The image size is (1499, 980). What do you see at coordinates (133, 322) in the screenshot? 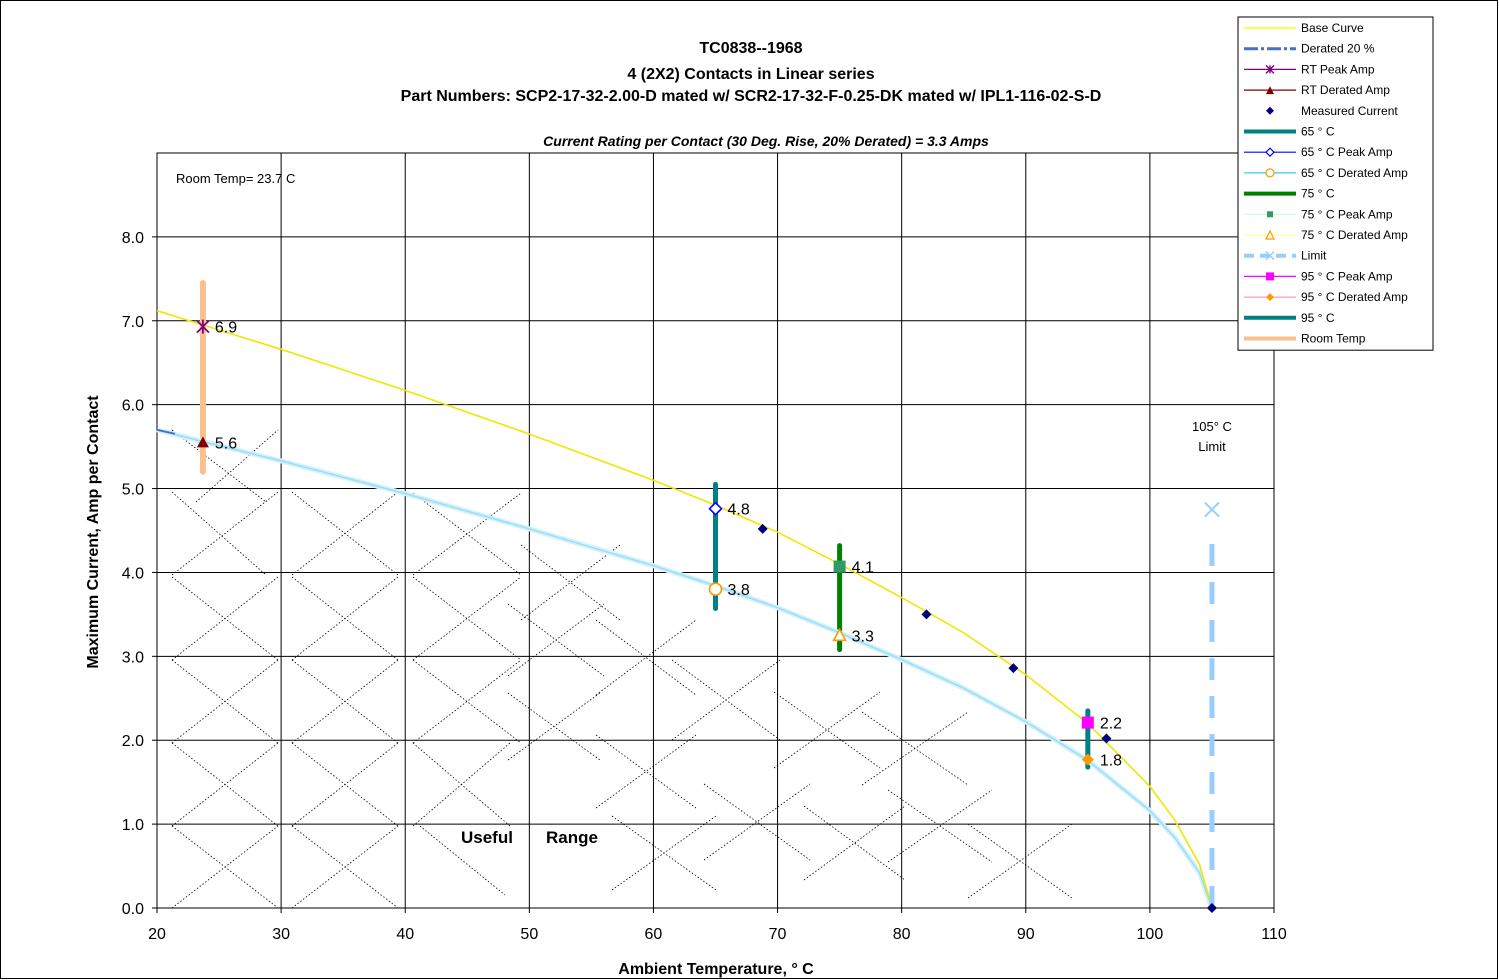
I see `y-tick-label-7: 7.0` at bounding box center [133, 322].